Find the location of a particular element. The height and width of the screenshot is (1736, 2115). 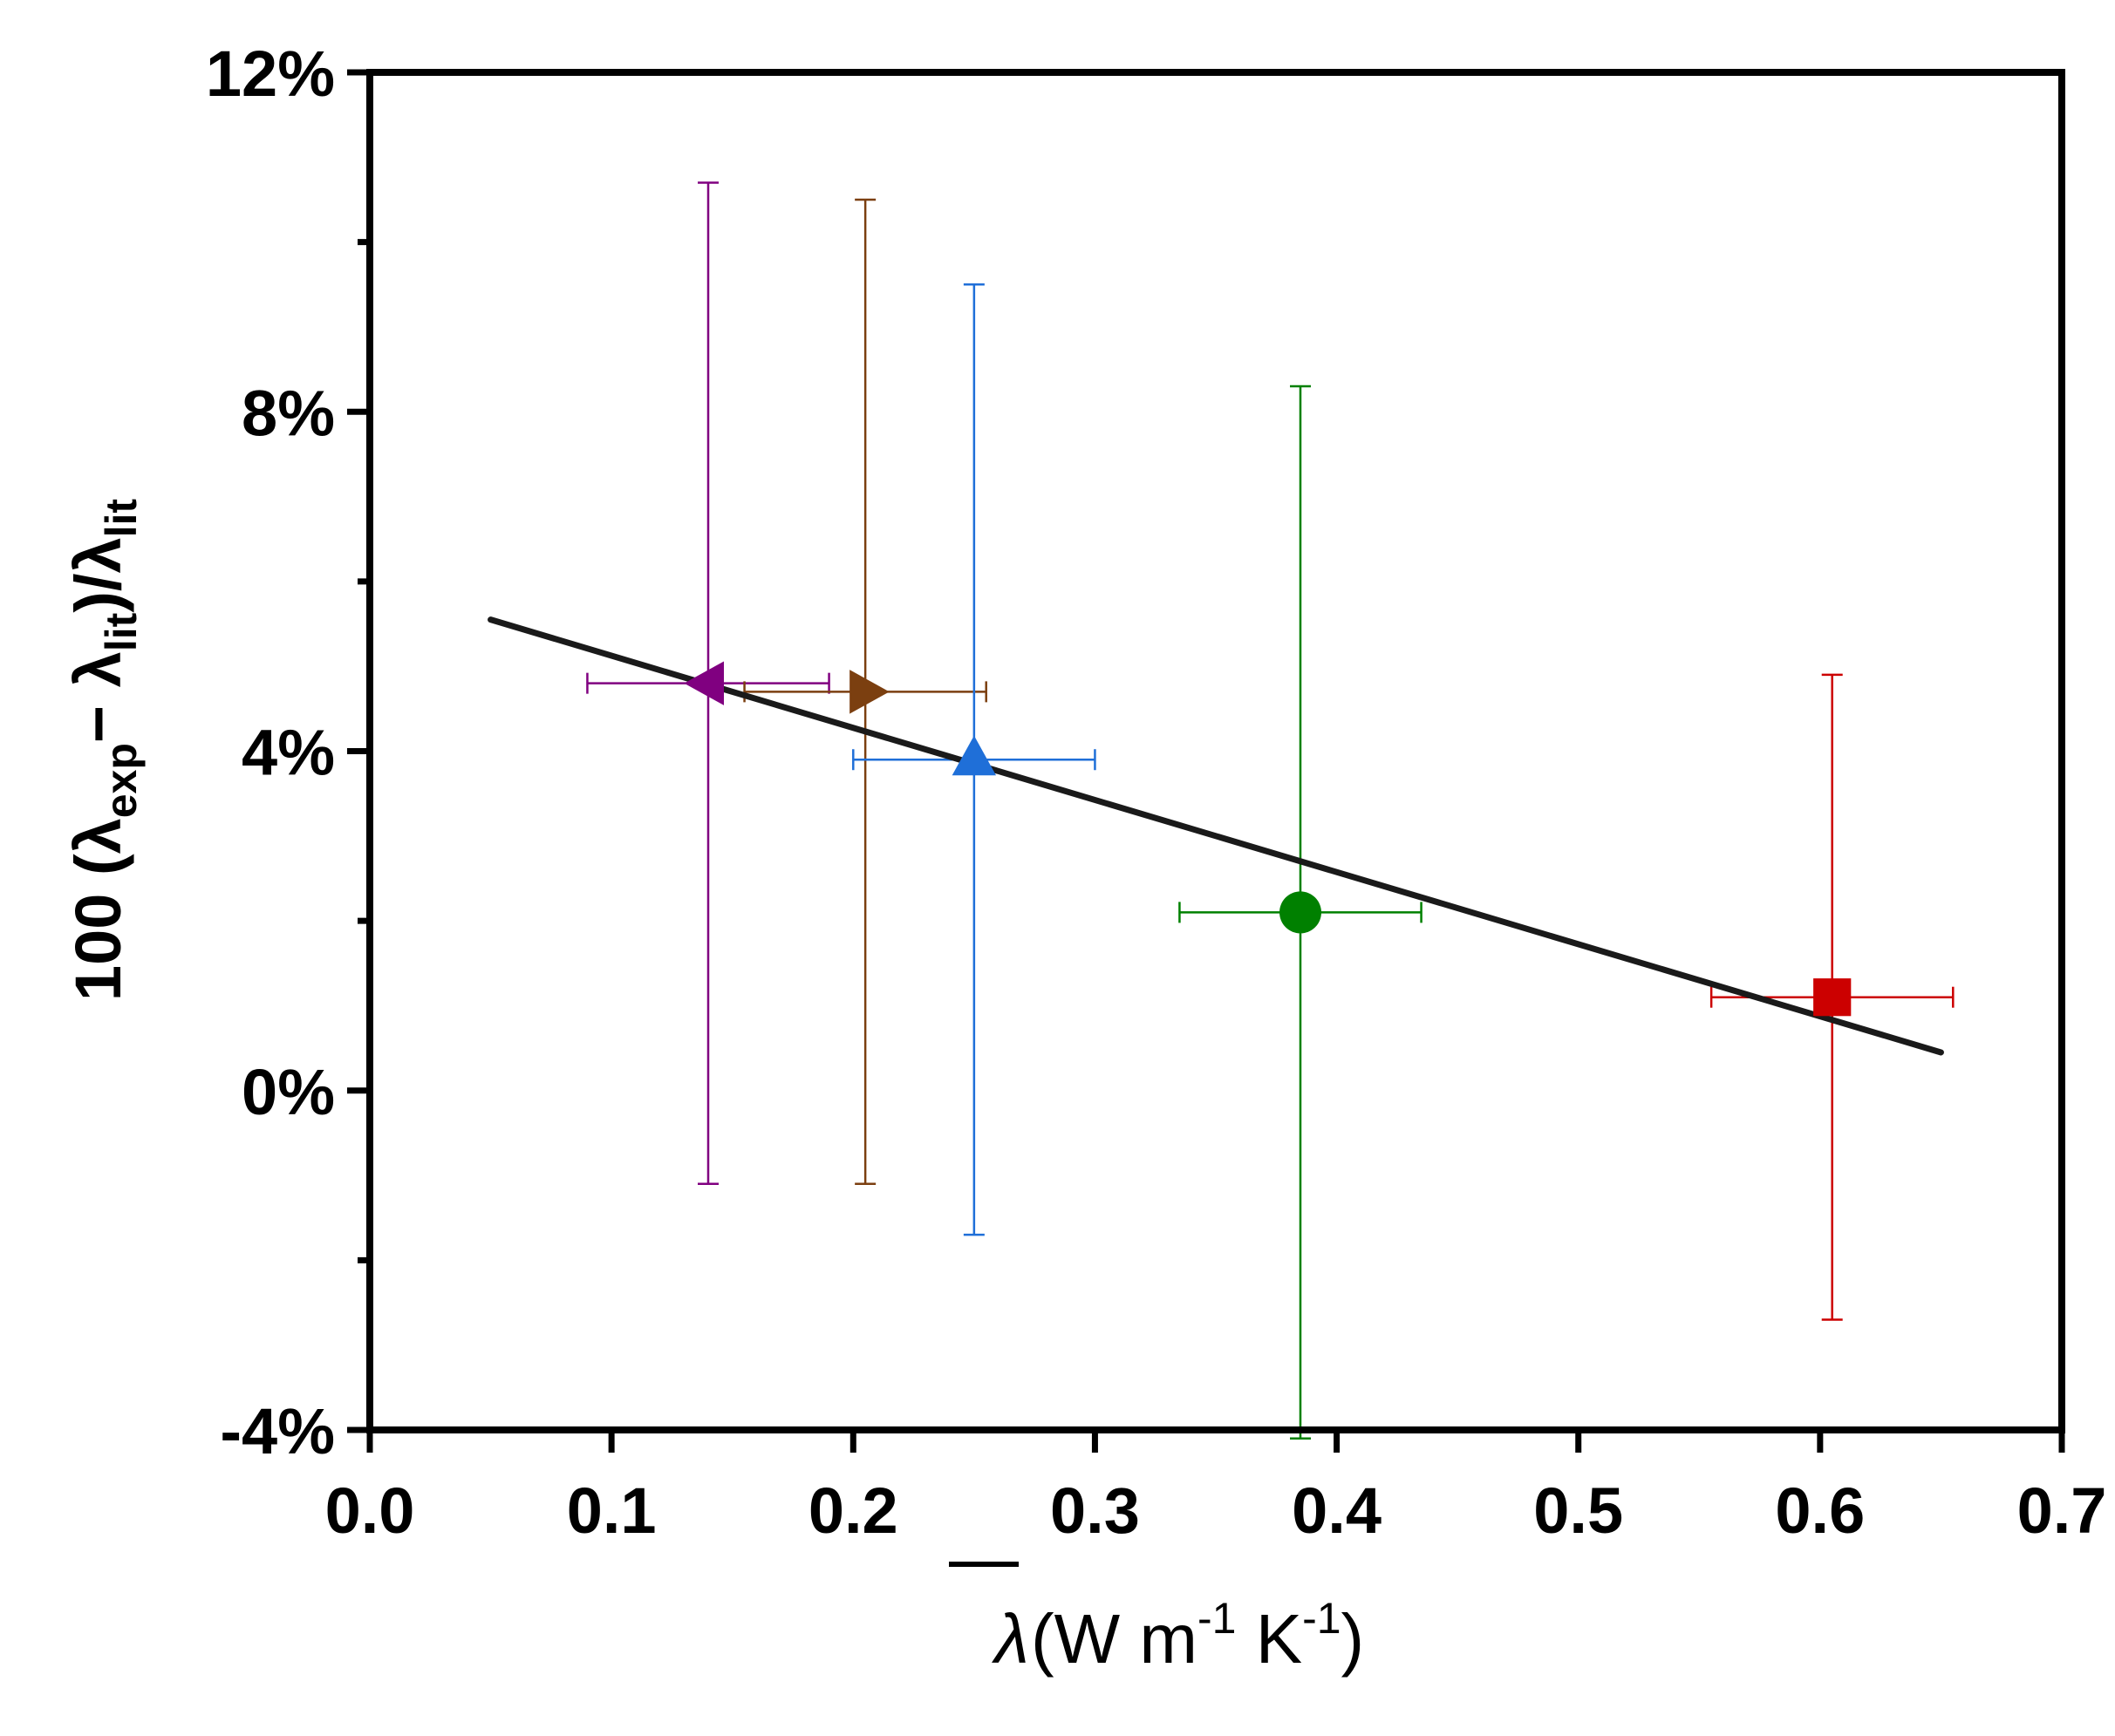

y-axis-title: 100 (λexp− λlit)/λlit is located at coordinates (104, 750).